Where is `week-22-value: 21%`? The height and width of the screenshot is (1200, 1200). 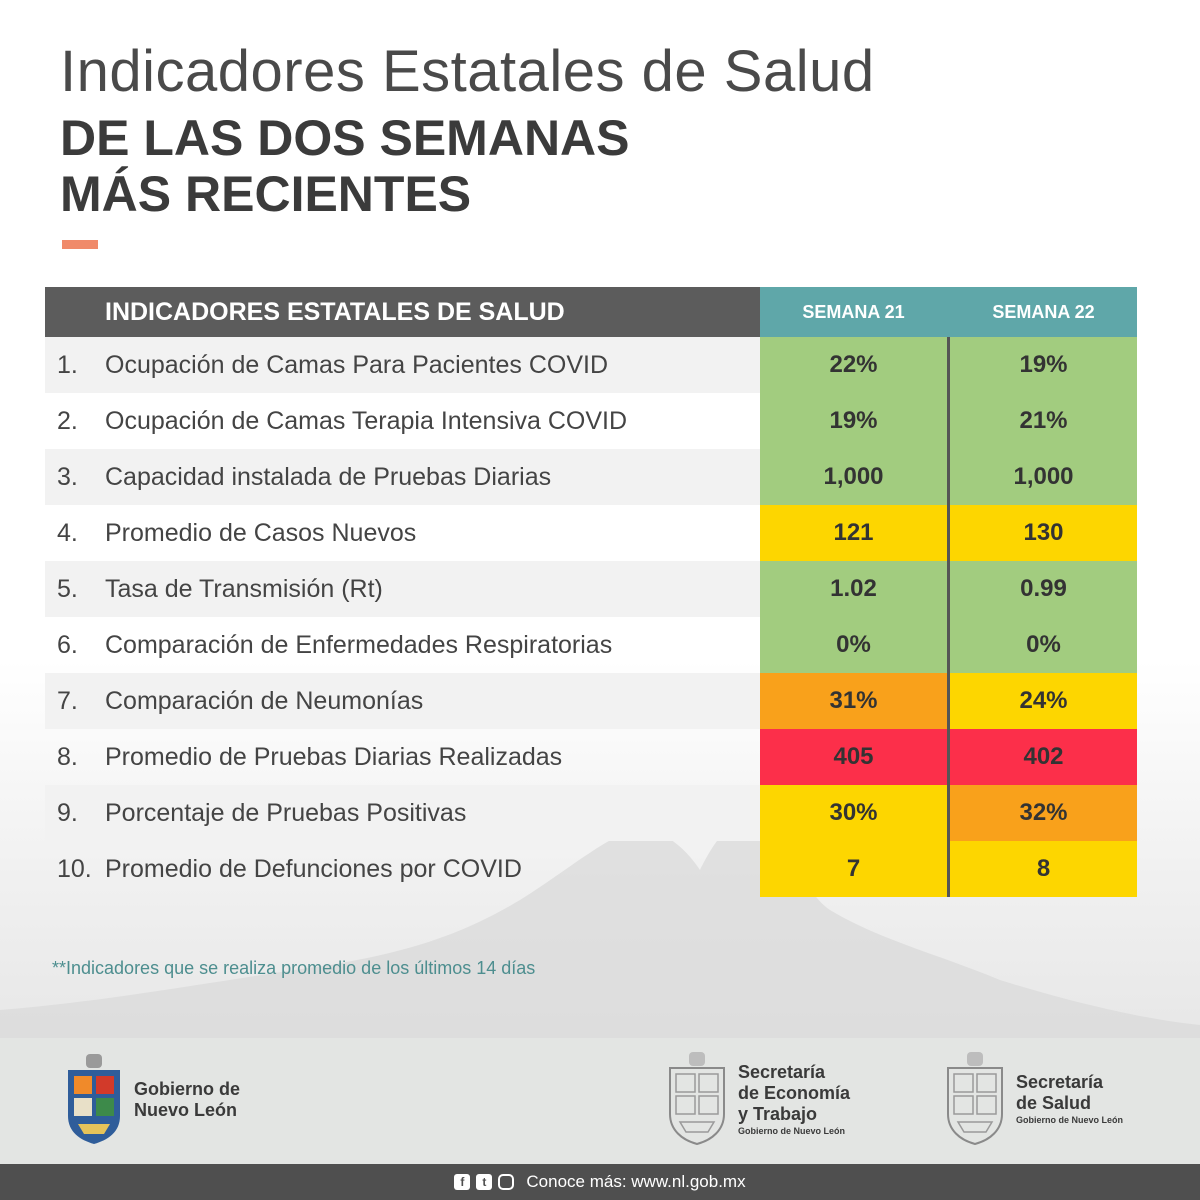 week-22-value: 21% is located at coordinates (1043, 421).